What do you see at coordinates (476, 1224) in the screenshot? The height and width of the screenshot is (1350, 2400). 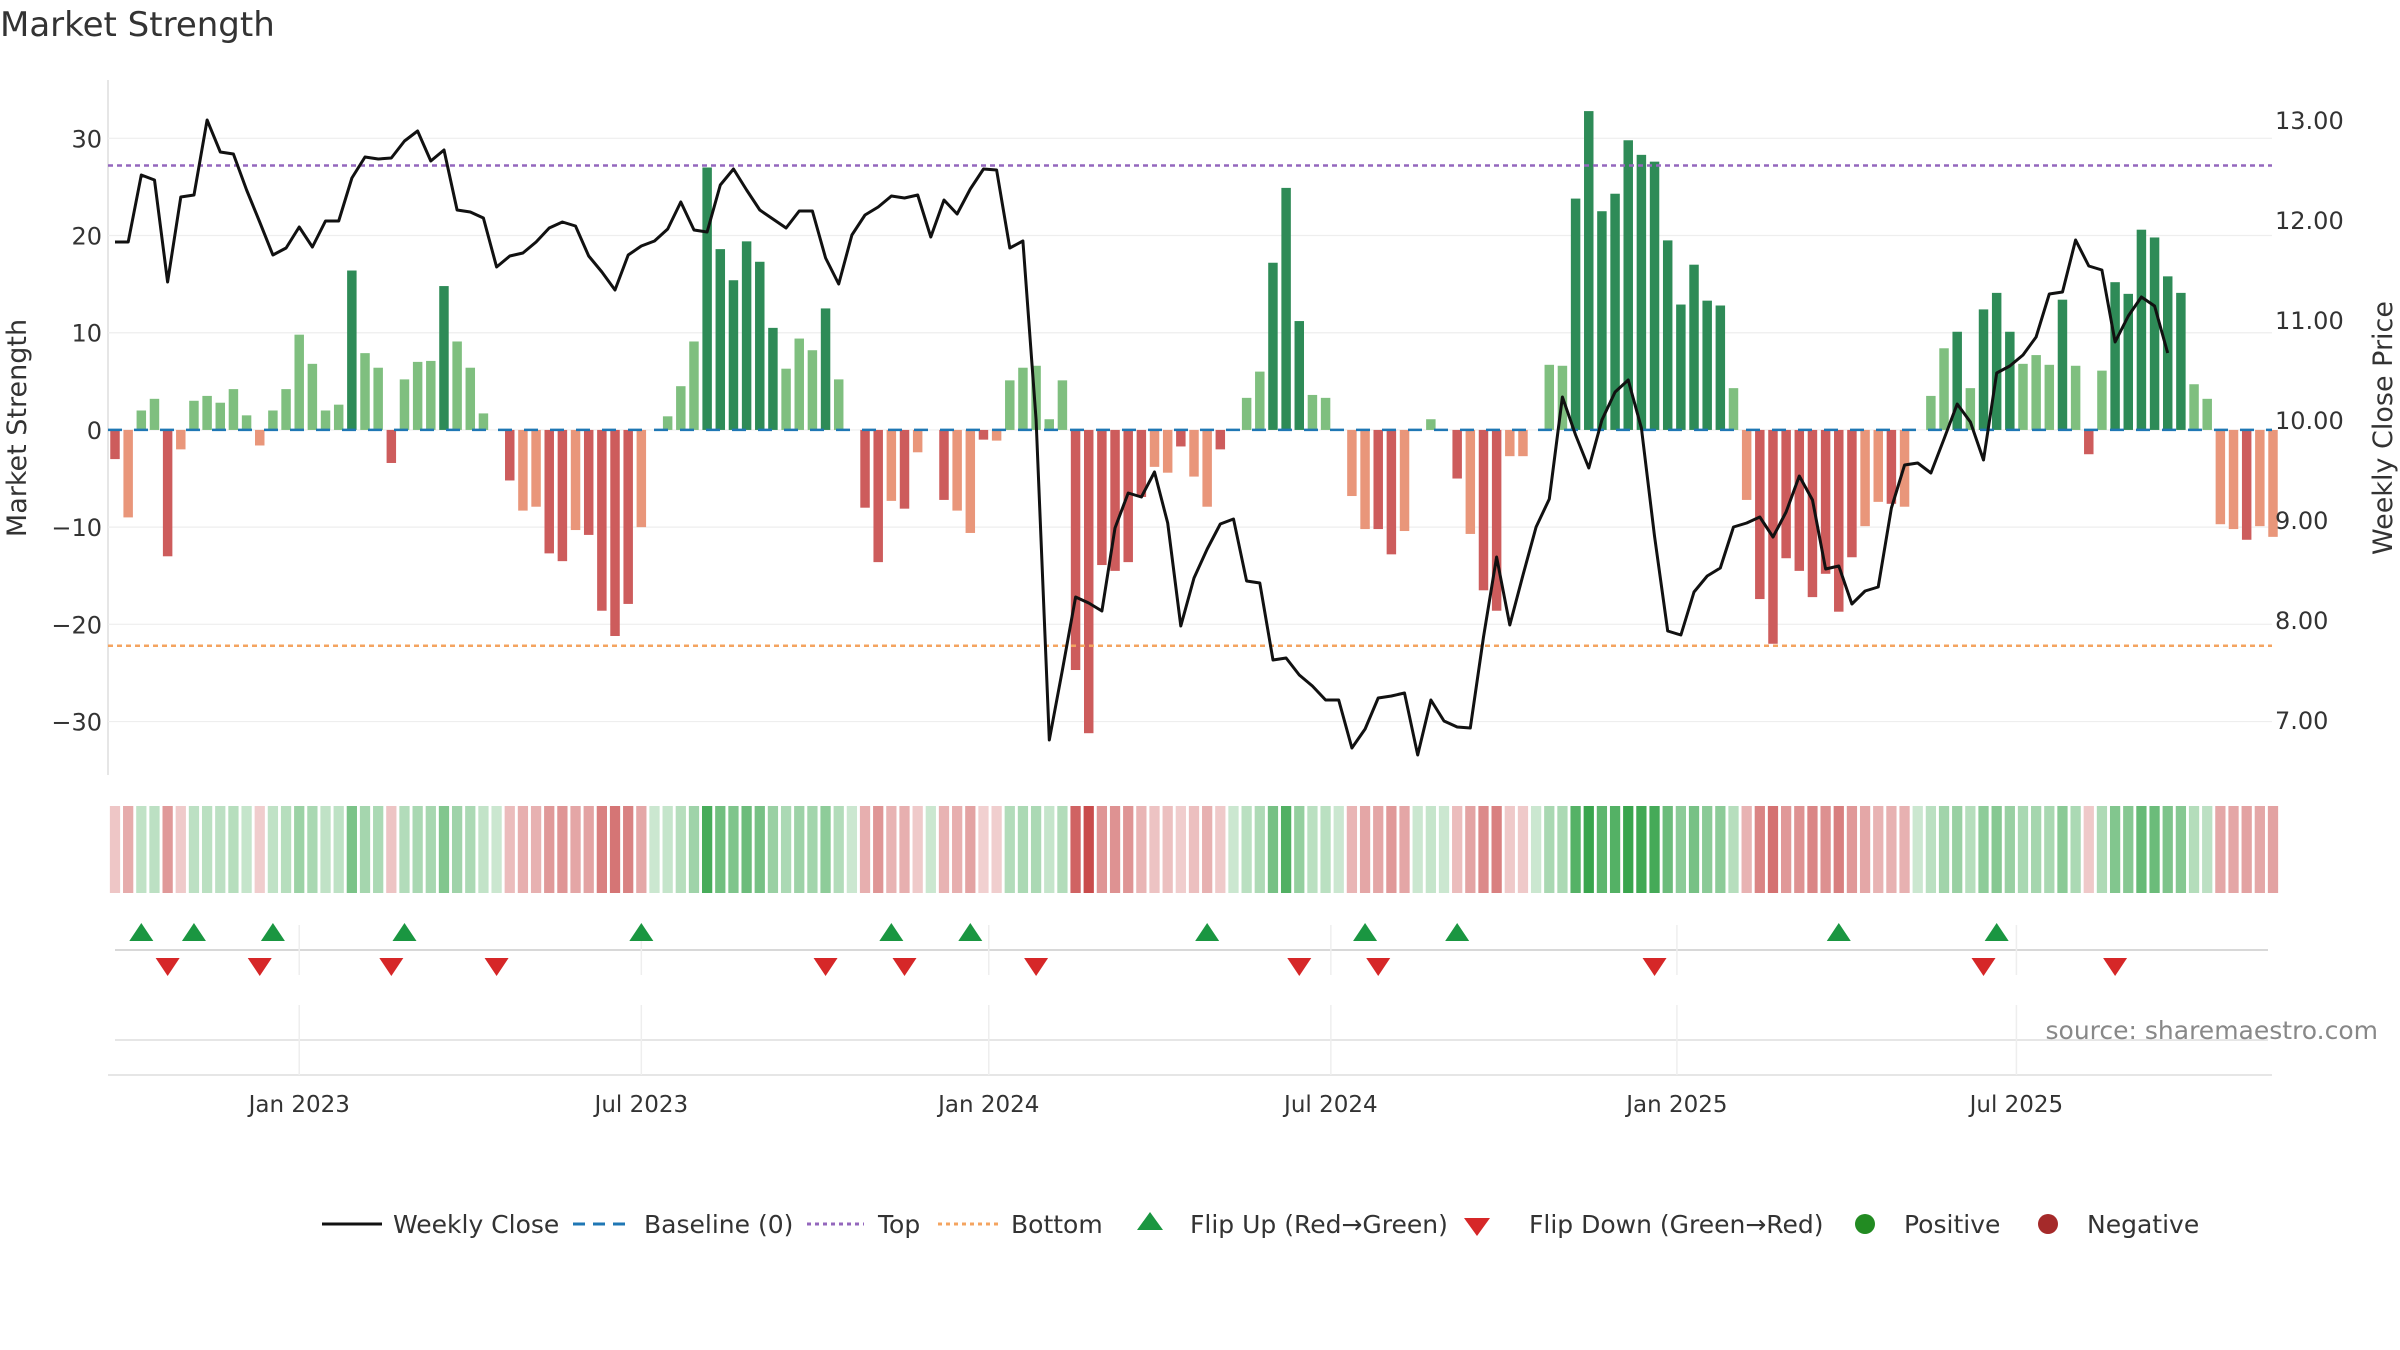 I see `legend-weekly-close: Weekly Close` at bounding box center [476, 1224].